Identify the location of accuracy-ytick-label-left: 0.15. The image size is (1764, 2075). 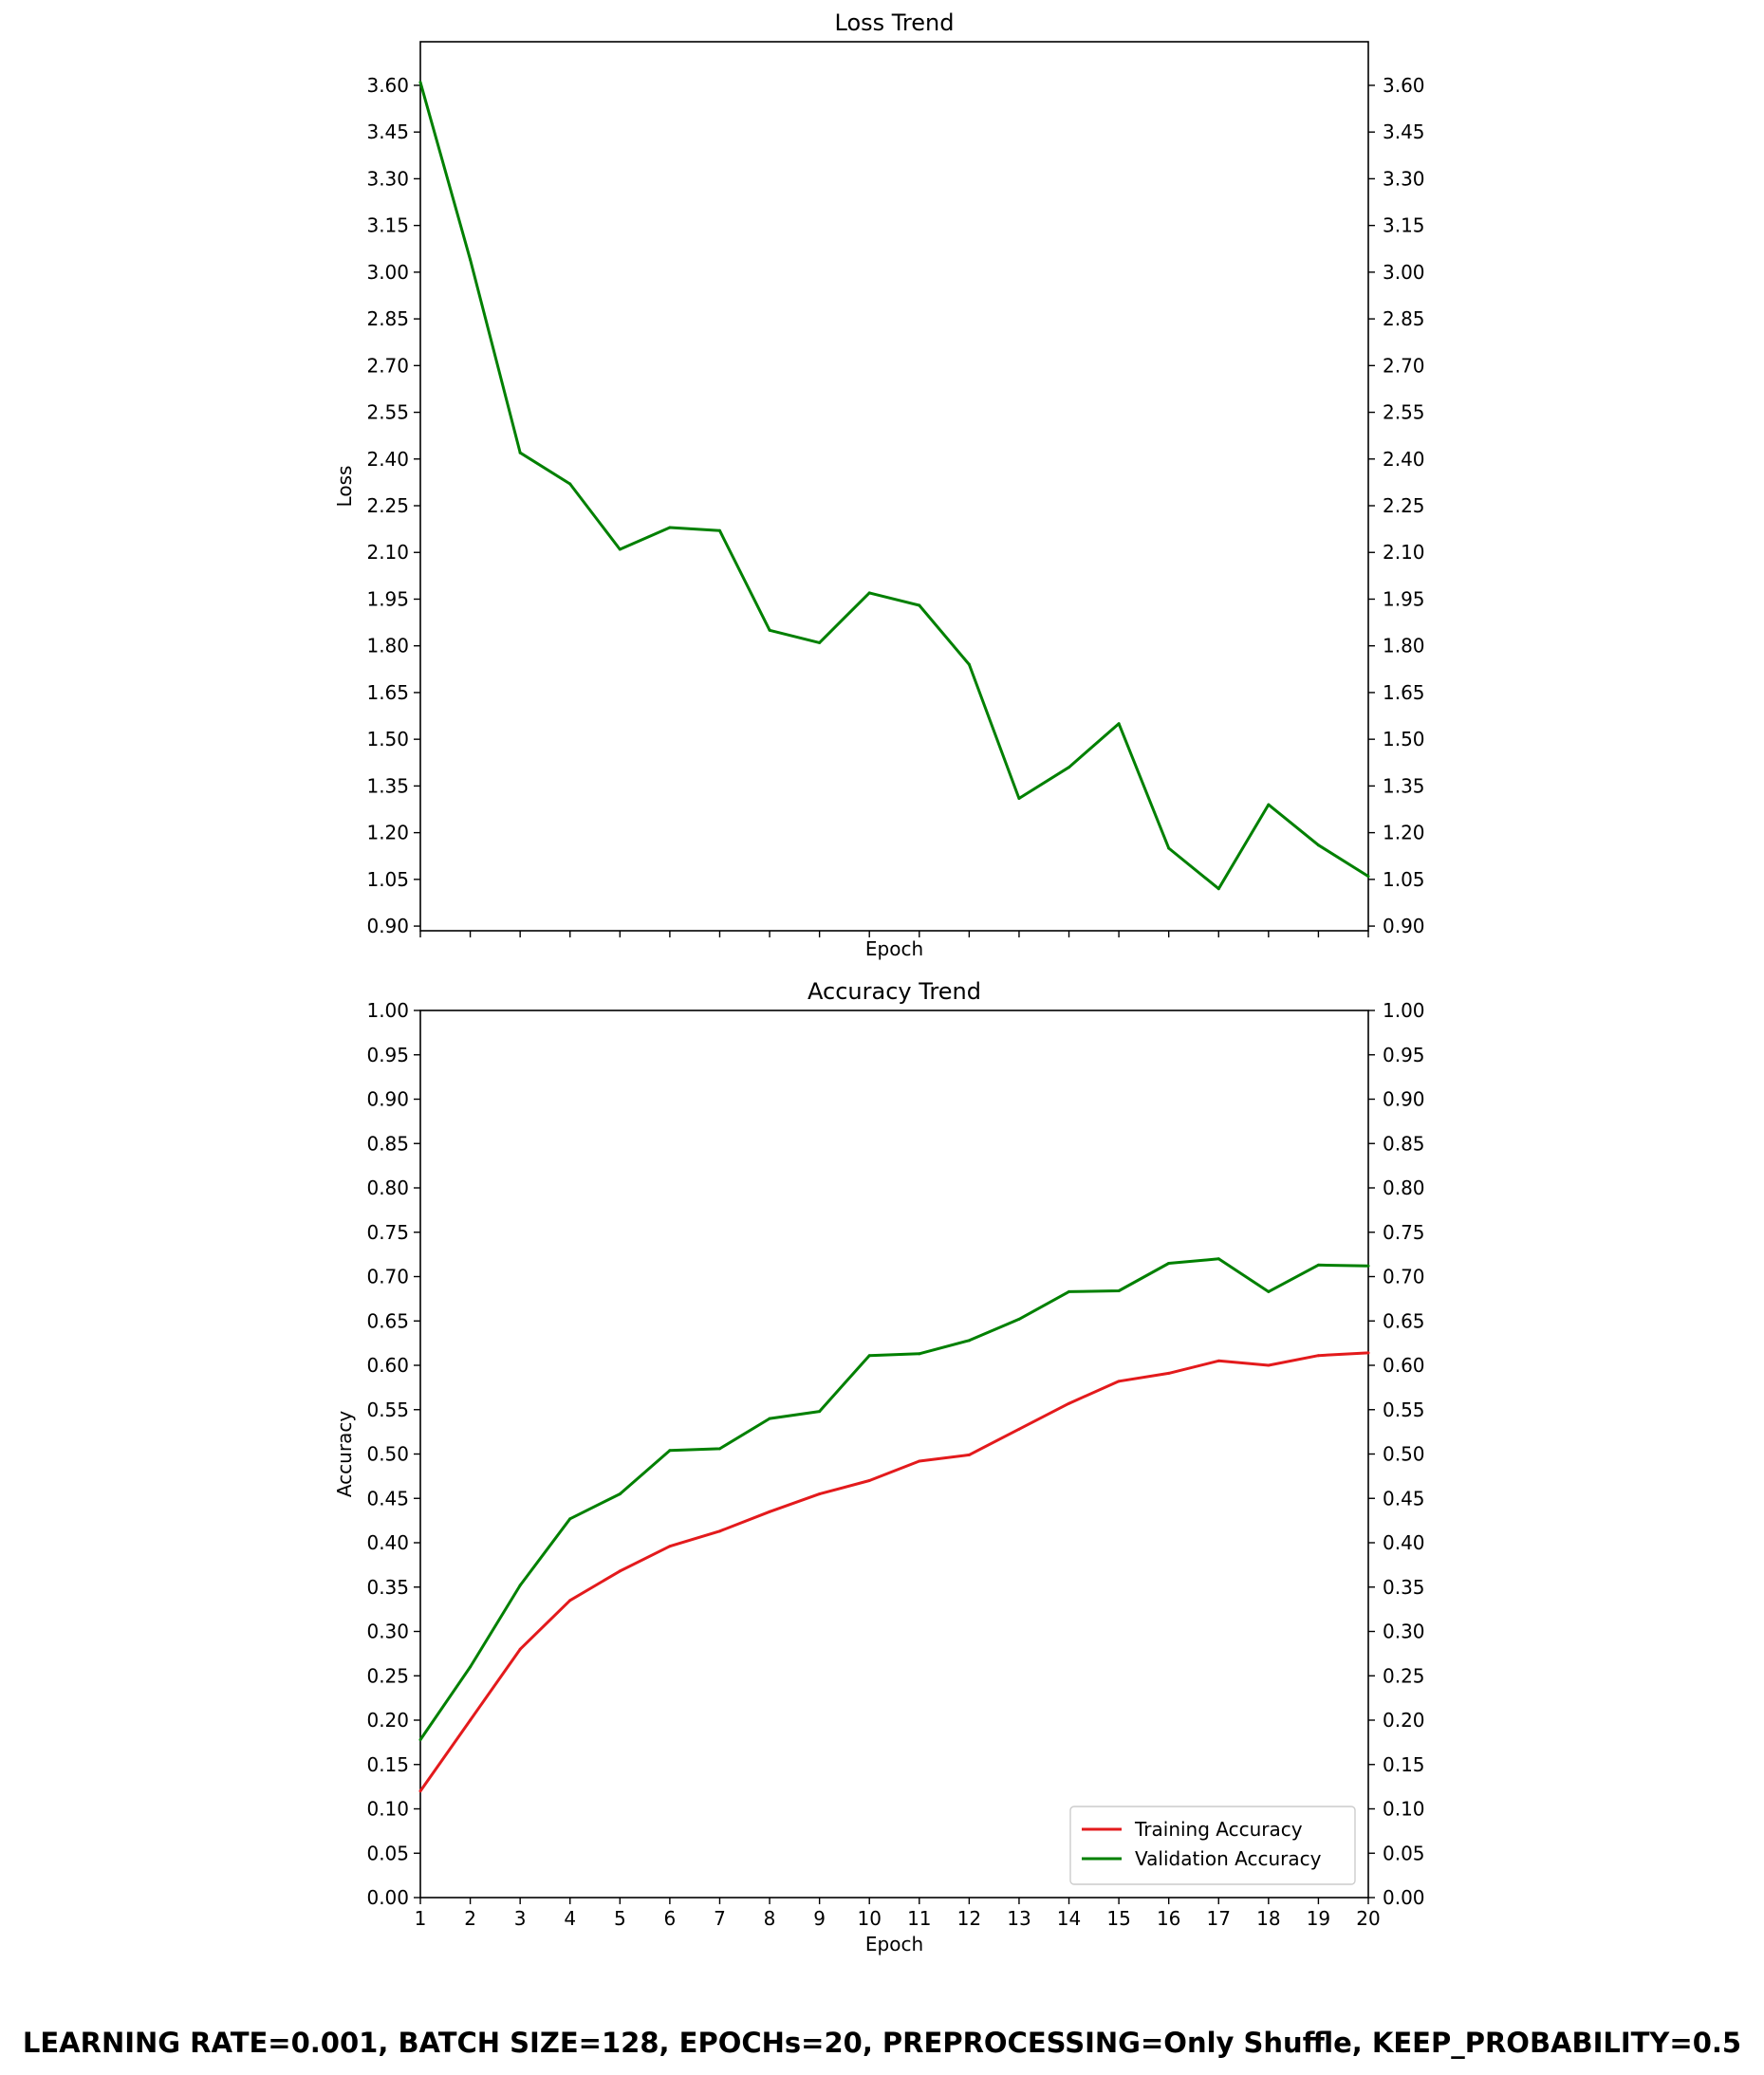
(387, 1764).